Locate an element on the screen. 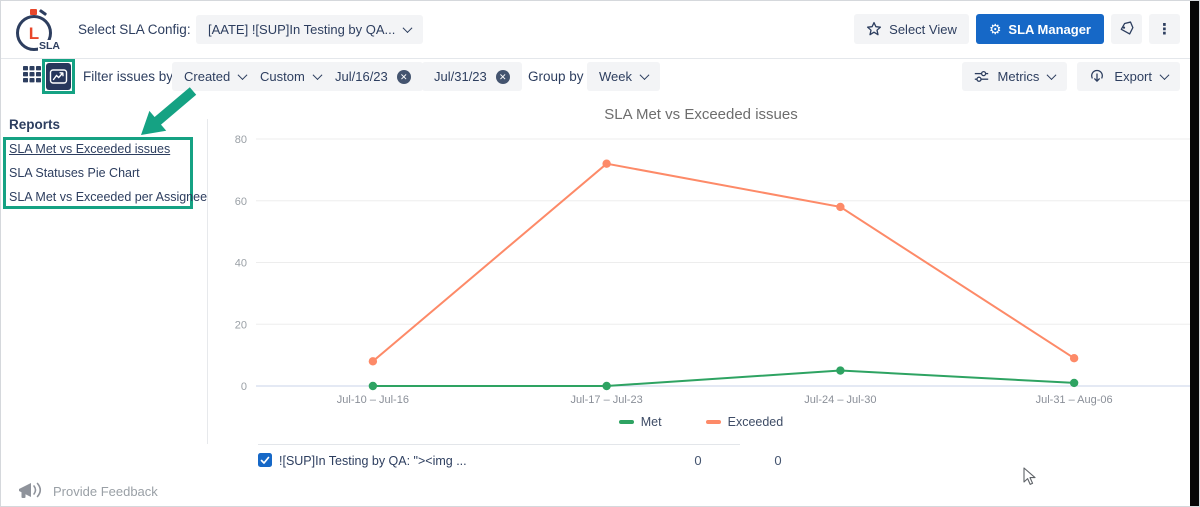  legend-label-met: Met is located at coordinates (651, 422).